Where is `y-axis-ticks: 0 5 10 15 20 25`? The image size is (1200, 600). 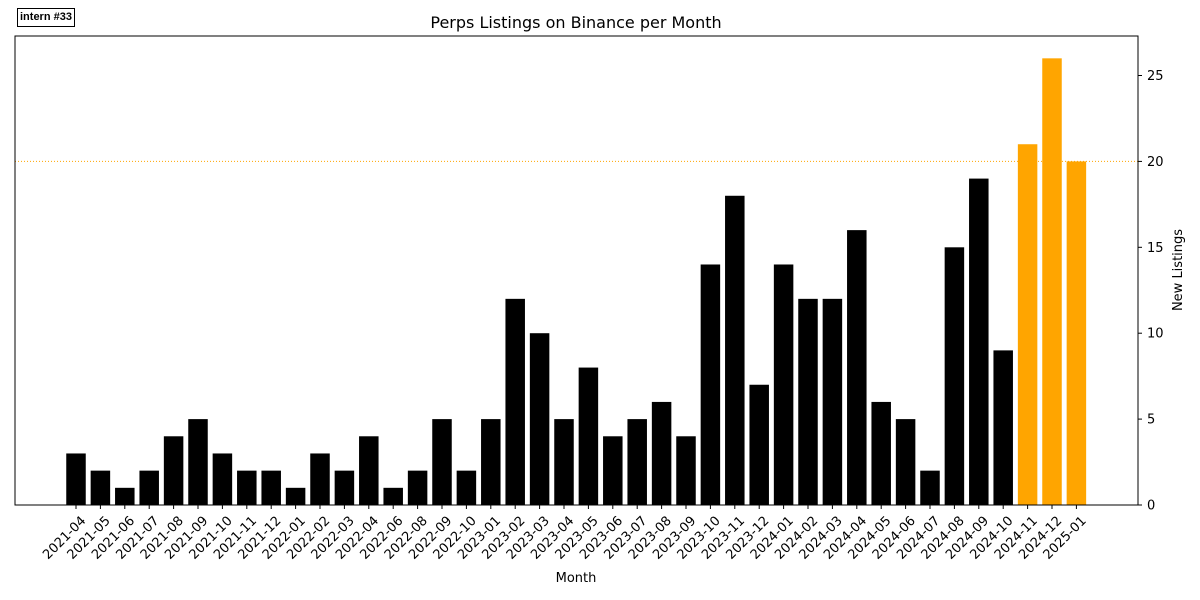
y-axis-ticks: 0 5 10 15 20 25 is located at coordinates (1151, 291).